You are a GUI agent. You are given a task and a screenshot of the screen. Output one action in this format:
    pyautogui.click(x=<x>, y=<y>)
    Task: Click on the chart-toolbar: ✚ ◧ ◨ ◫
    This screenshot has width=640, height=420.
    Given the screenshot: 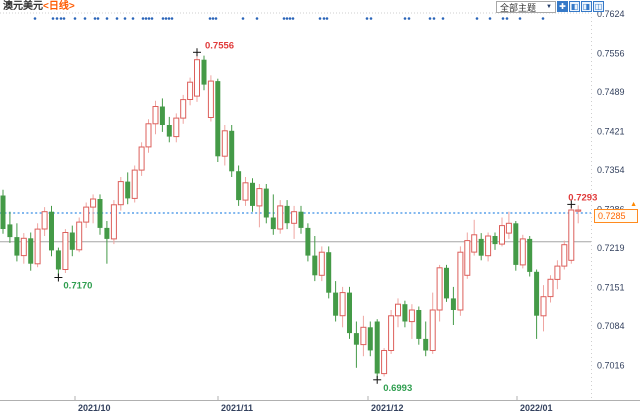 What is the action you would take?
    pyautogui.click(x=580, y=6)
    